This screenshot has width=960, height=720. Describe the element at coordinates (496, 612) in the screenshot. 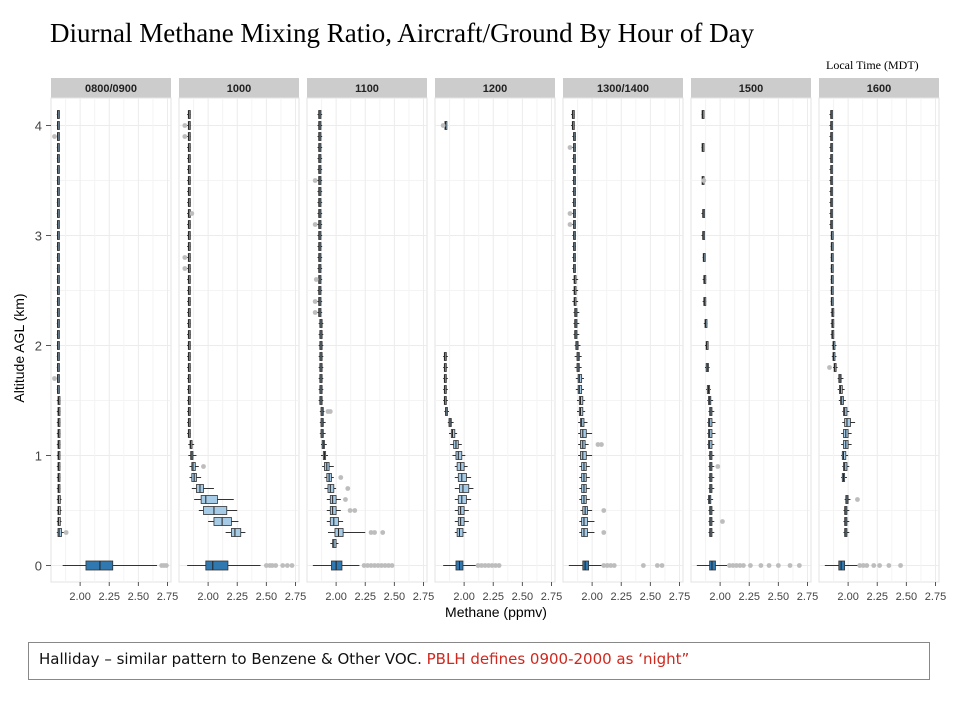

I see `x-axis-label: Methane (ppmv)` at that location.